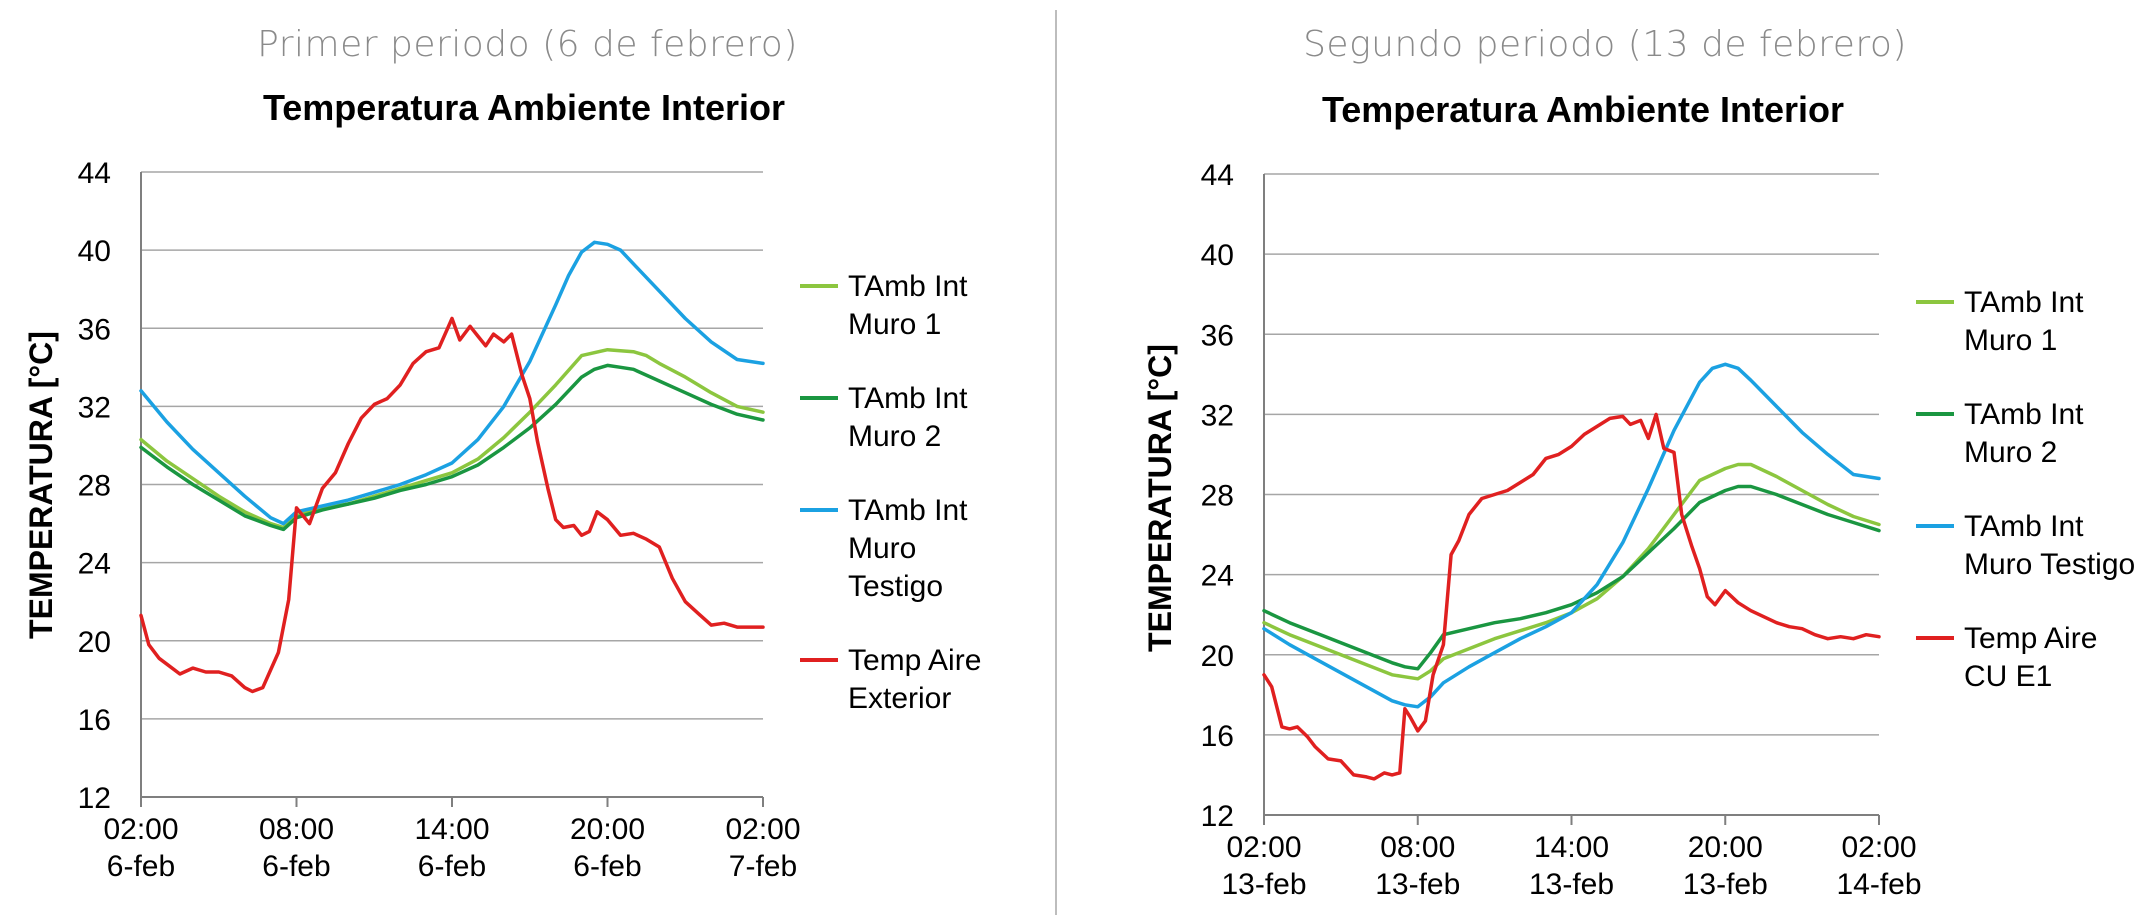  I want to click on legend-label: CU E1, so click(2008, 676).